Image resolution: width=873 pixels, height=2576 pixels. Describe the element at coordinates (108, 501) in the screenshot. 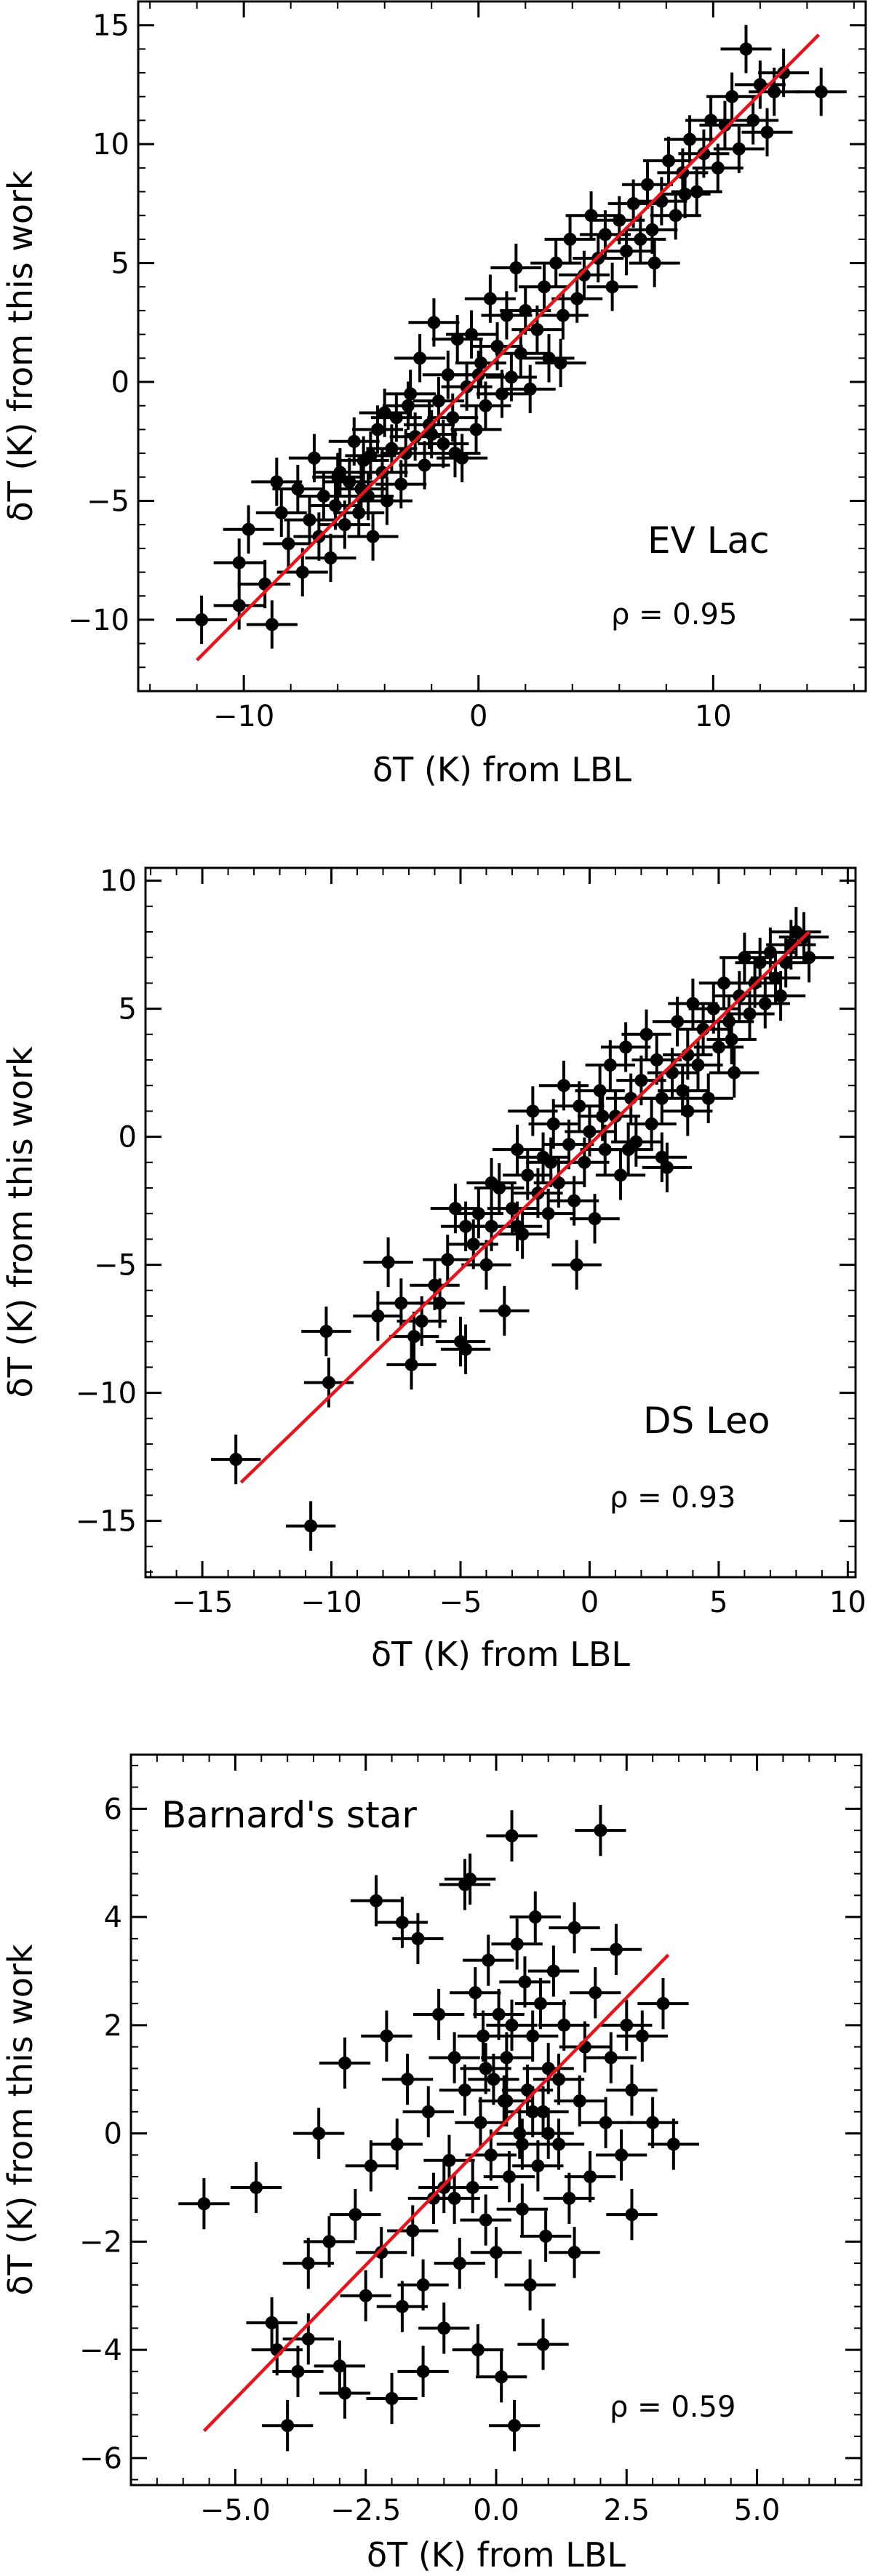

I see `y-tick-label: −5` at that location.